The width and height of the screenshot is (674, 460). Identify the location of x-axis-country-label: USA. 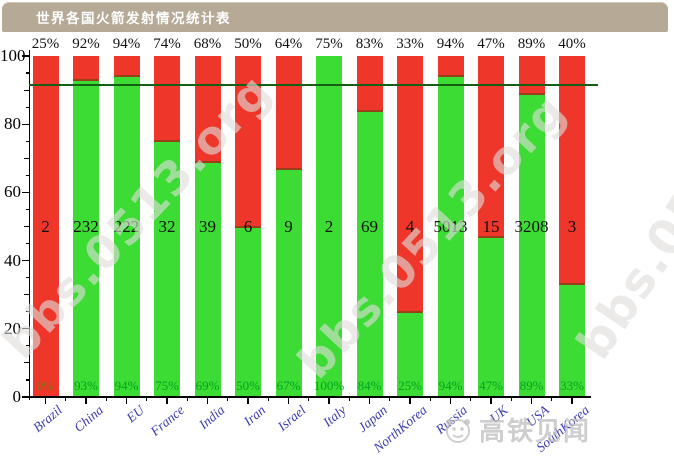
(537, 416).